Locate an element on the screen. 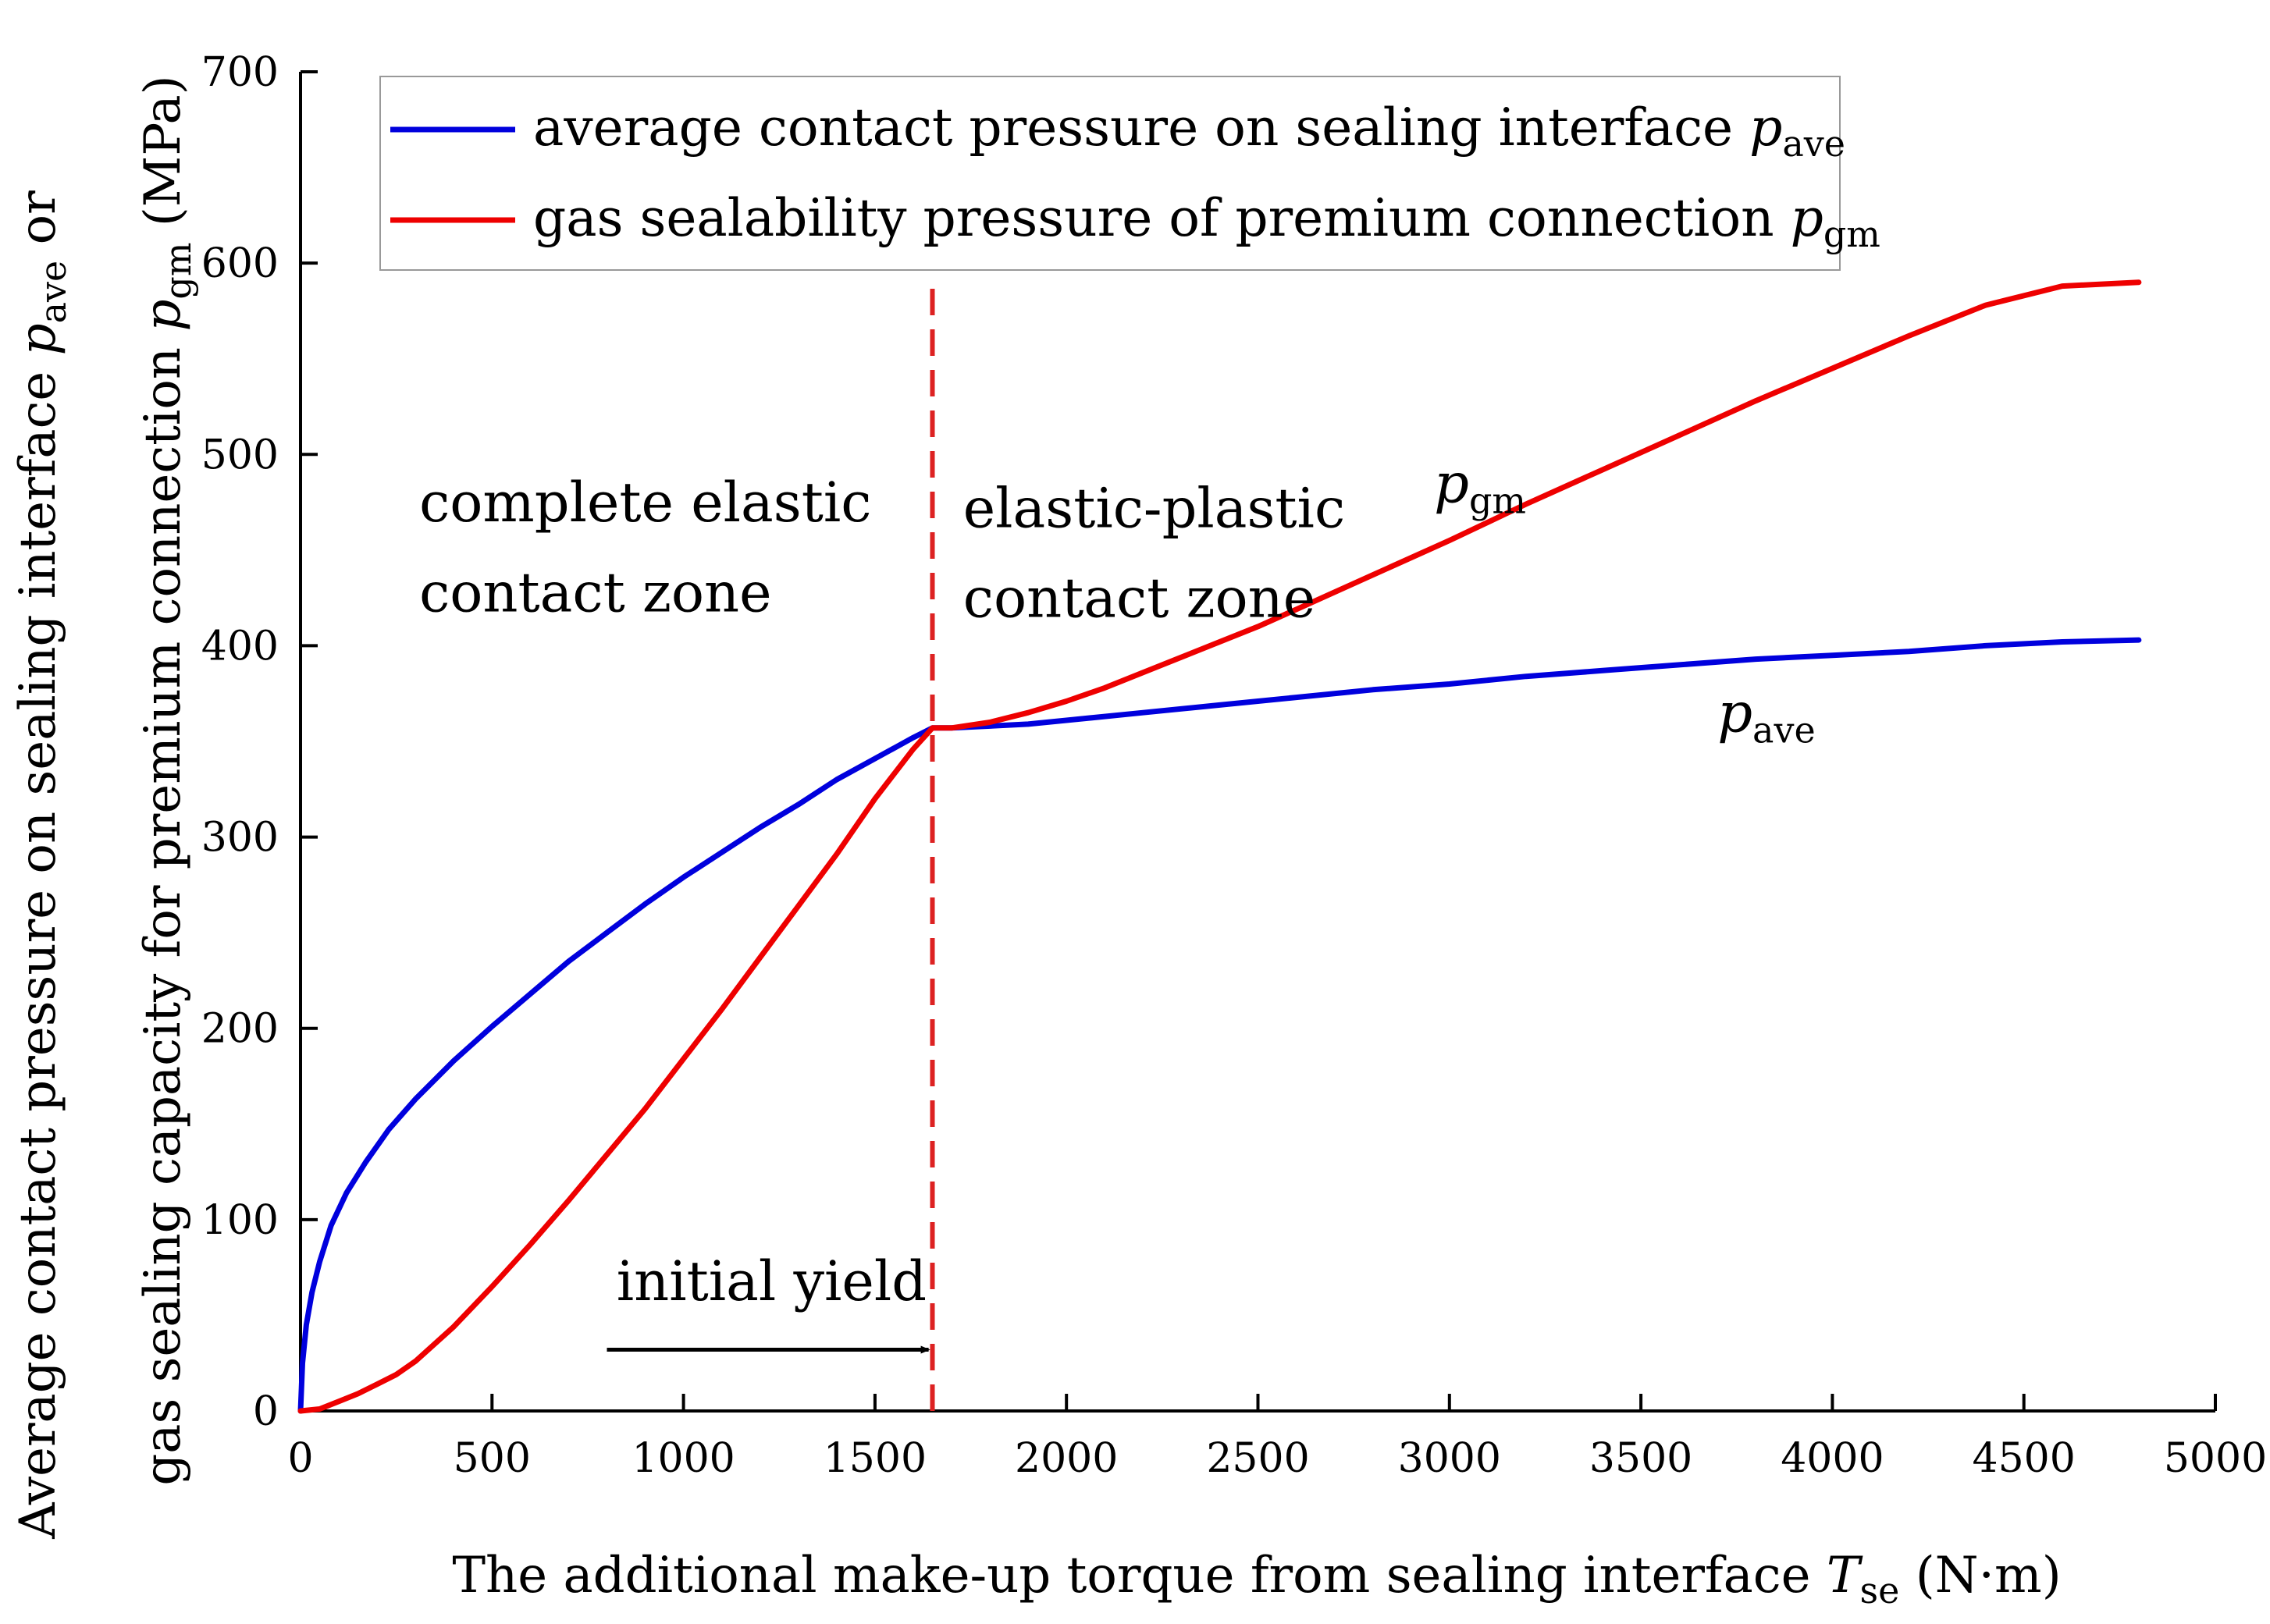 The image size is (2270, 1624). x-tick-label: 2000 is located at coordinates (1066, 1458).